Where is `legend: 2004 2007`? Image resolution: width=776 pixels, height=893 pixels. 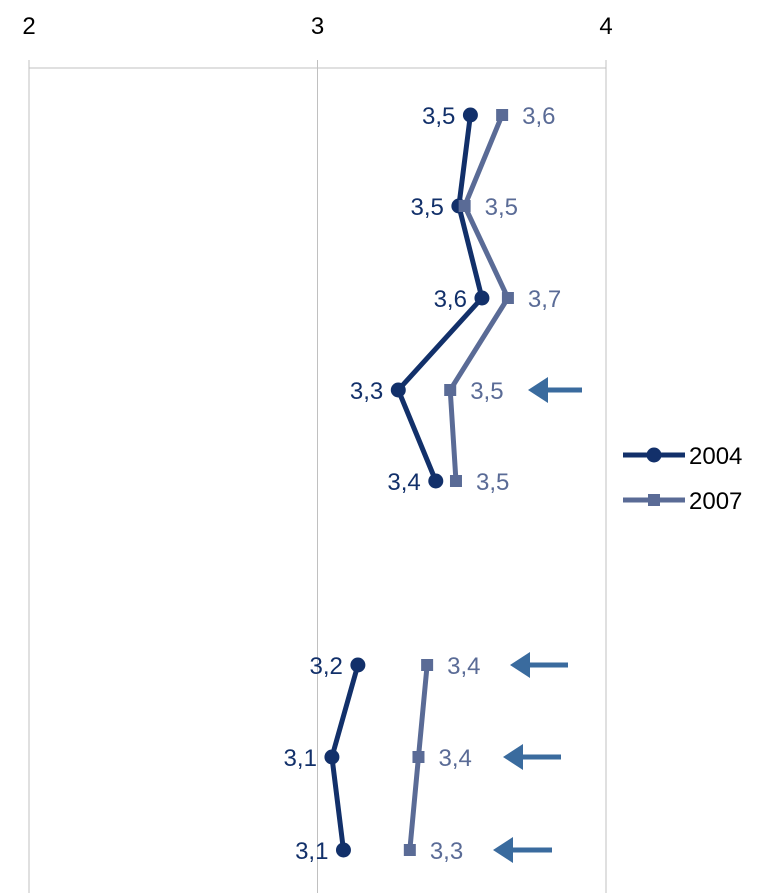 legend: 2004 2007 is located at coordinates (682, 479).